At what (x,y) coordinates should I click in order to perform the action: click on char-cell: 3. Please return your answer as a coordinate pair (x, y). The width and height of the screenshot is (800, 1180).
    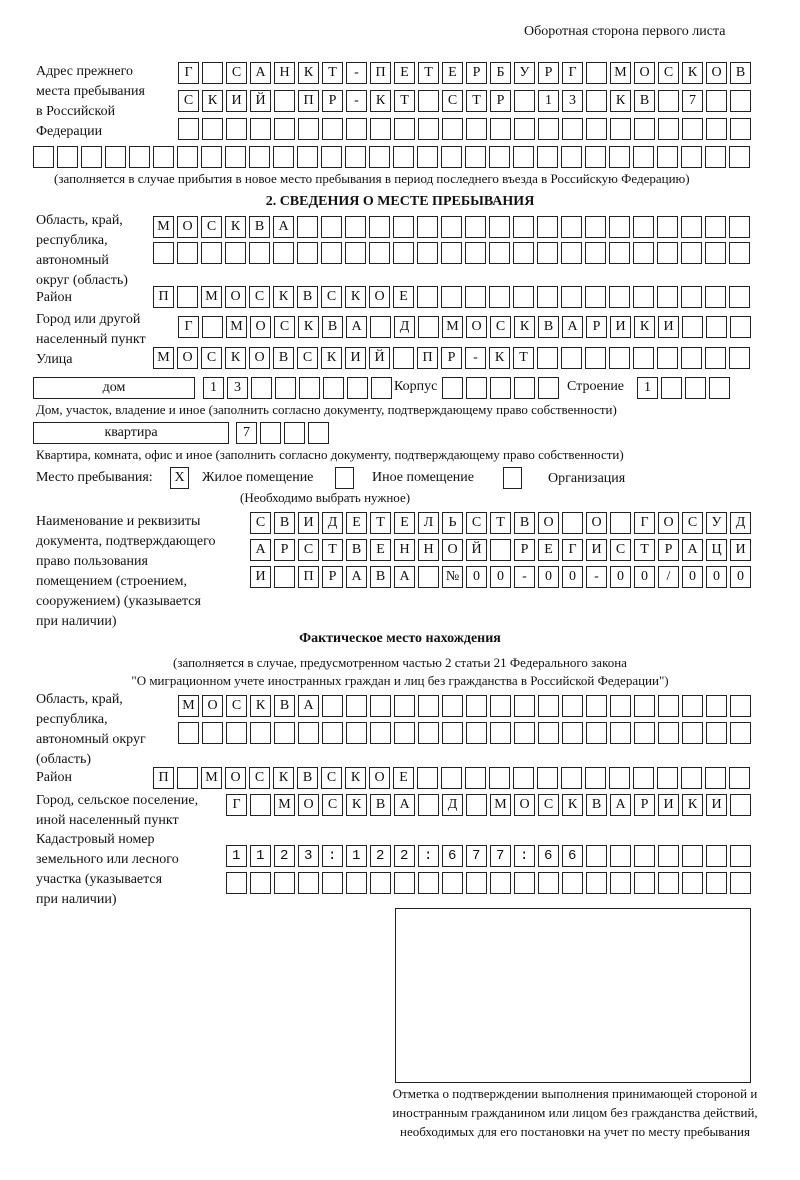
    Looking at the image, I should click on (237, 388).